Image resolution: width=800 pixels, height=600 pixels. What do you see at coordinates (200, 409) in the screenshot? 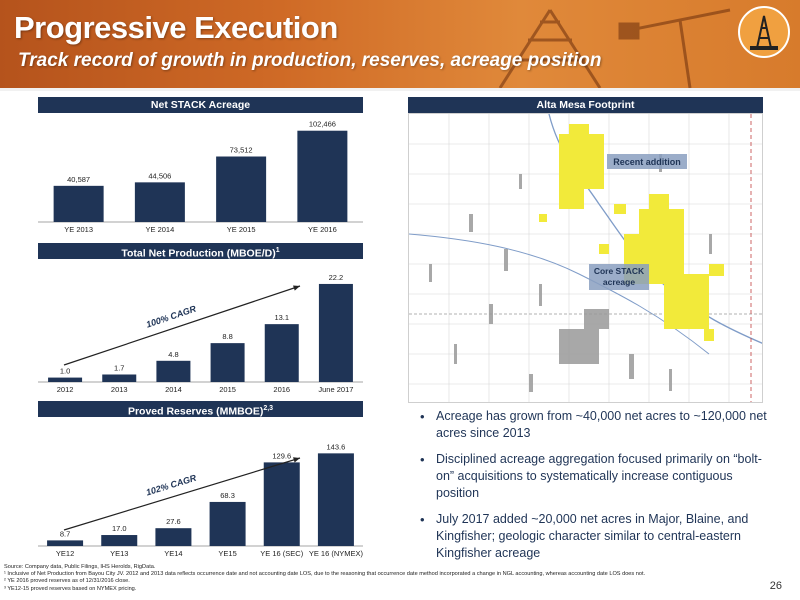
I see `reserves-chart-title: Proved Reserves (MMBOE)2,3` at bounding box center [200, 409].